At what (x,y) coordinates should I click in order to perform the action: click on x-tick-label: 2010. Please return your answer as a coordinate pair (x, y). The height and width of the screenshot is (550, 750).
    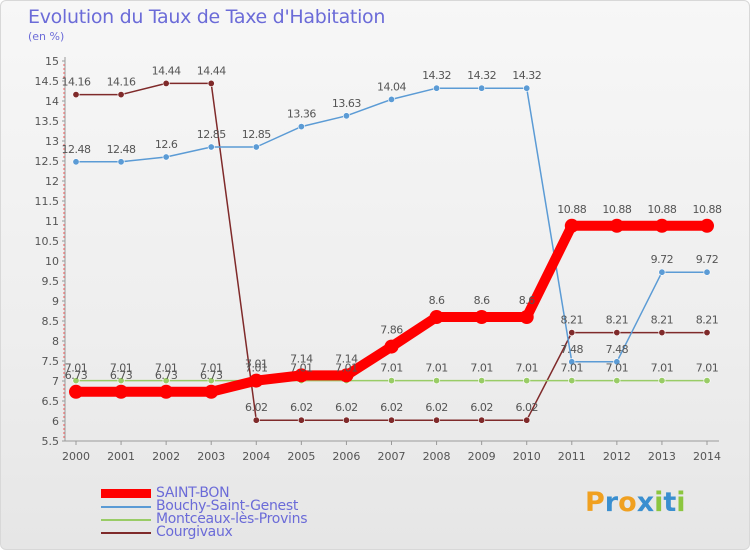
    Looking at the image, I should click on (527, 456).